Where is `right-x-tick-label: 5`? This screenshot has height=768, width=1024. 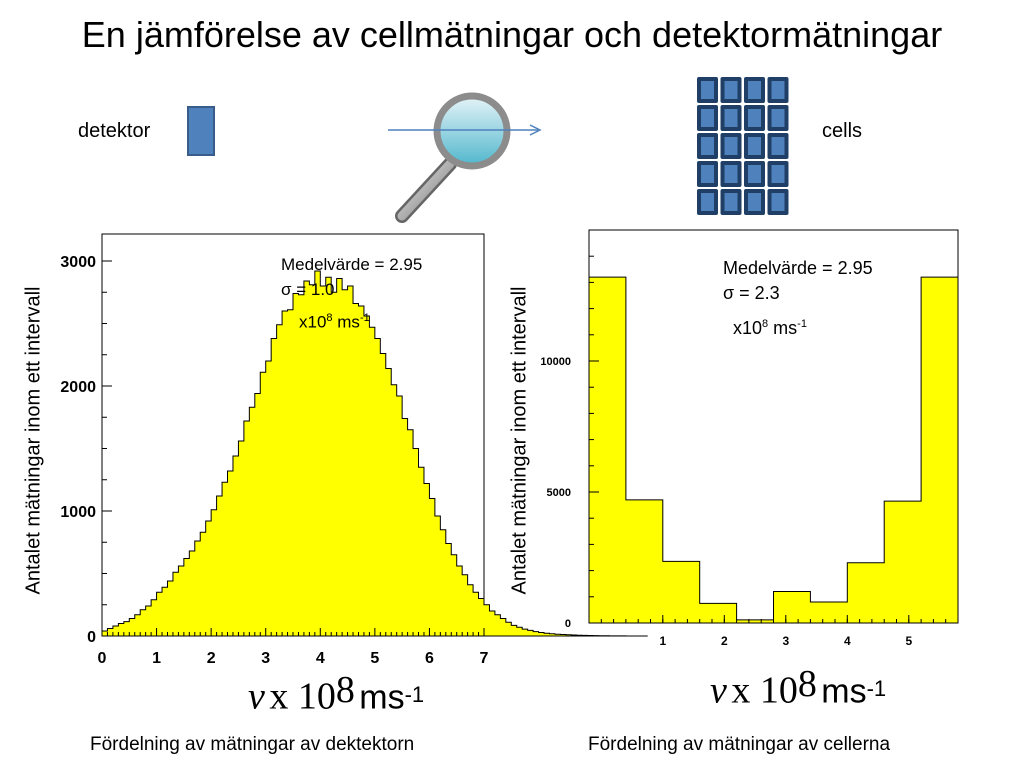
right-x-tick-label: 5 is located at coordinates (908, 641).